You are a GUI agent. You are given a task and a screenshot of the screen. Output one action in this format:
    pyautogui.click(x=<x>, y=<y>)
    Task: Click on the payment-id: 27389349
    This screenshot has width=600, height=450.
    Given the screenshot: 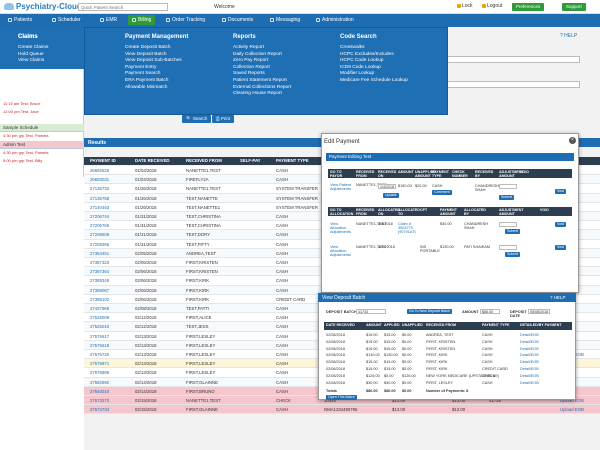 What is the action you would take?
    pyautogui.click(x=100, y=281)
    